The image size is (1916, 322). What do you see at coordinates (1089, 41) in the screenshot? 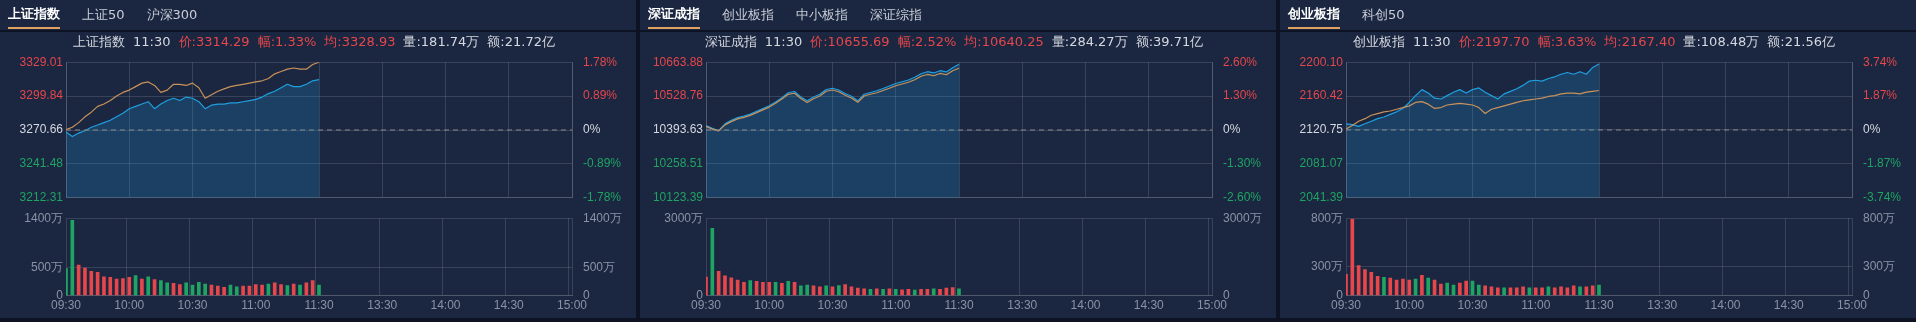
I see `text: 量:284.27万` at bounding box center [1089, 41].